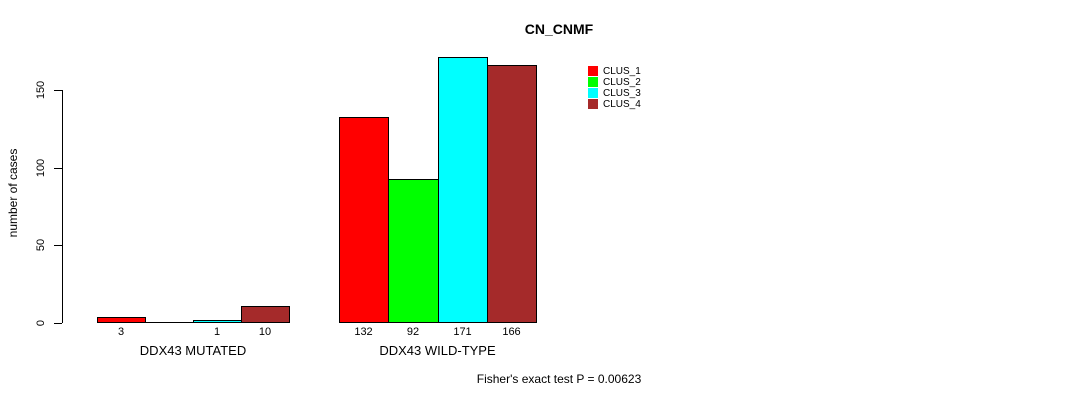 The image size is (1090, 400). Describe the element at coordinates (559, 29) in the screenshot. I see `chart-title: CN_CNMF` at that location.